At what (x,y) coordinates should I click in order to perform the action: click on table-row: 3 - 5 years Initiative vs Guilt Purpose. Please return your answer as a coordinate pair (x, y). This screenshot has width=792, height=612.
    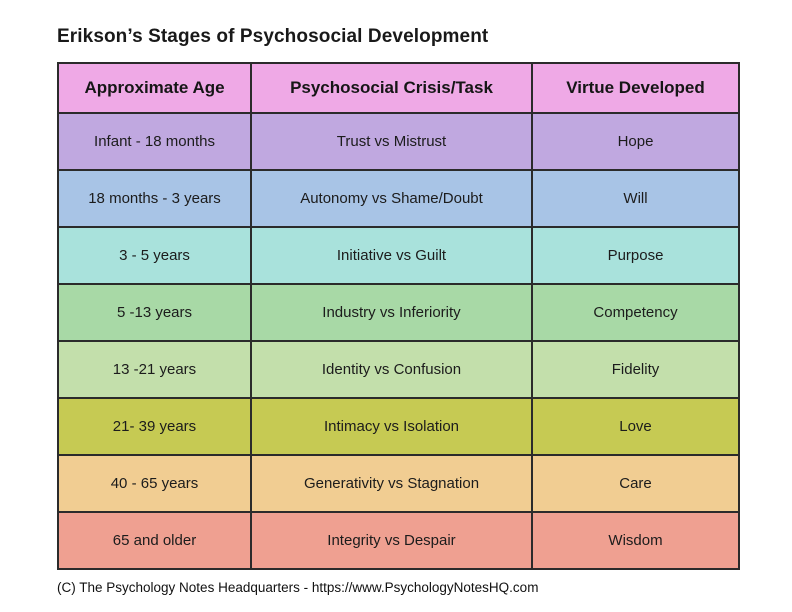
    Looking at the image, I should click on (398, 255).